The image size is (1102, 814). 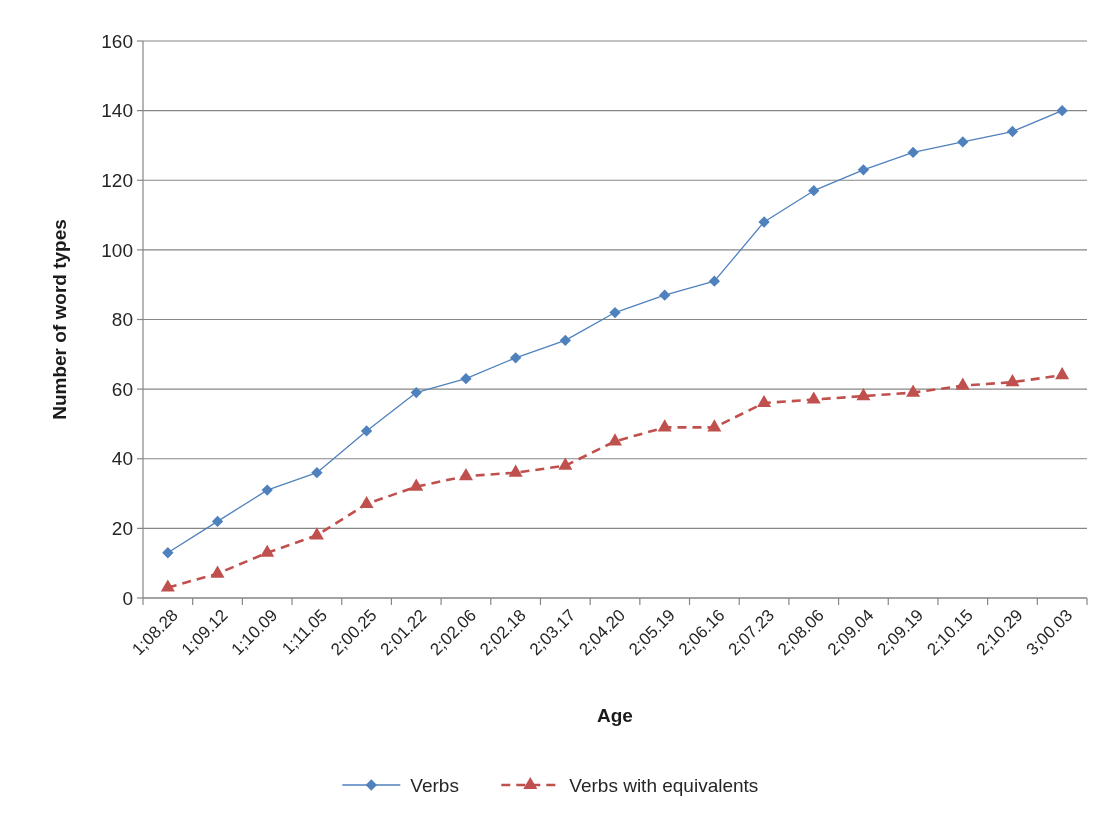 What do you see at coordinates (122, 320) in the screenshot?
I see `y-tick-label: 80` at bounding box center [122, 320].